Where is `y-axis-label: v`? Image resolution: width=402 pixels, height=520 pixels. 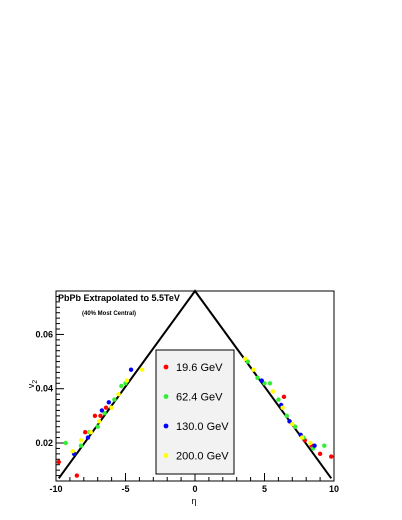 y-axis-label: v is located at coordinates (31, 385).